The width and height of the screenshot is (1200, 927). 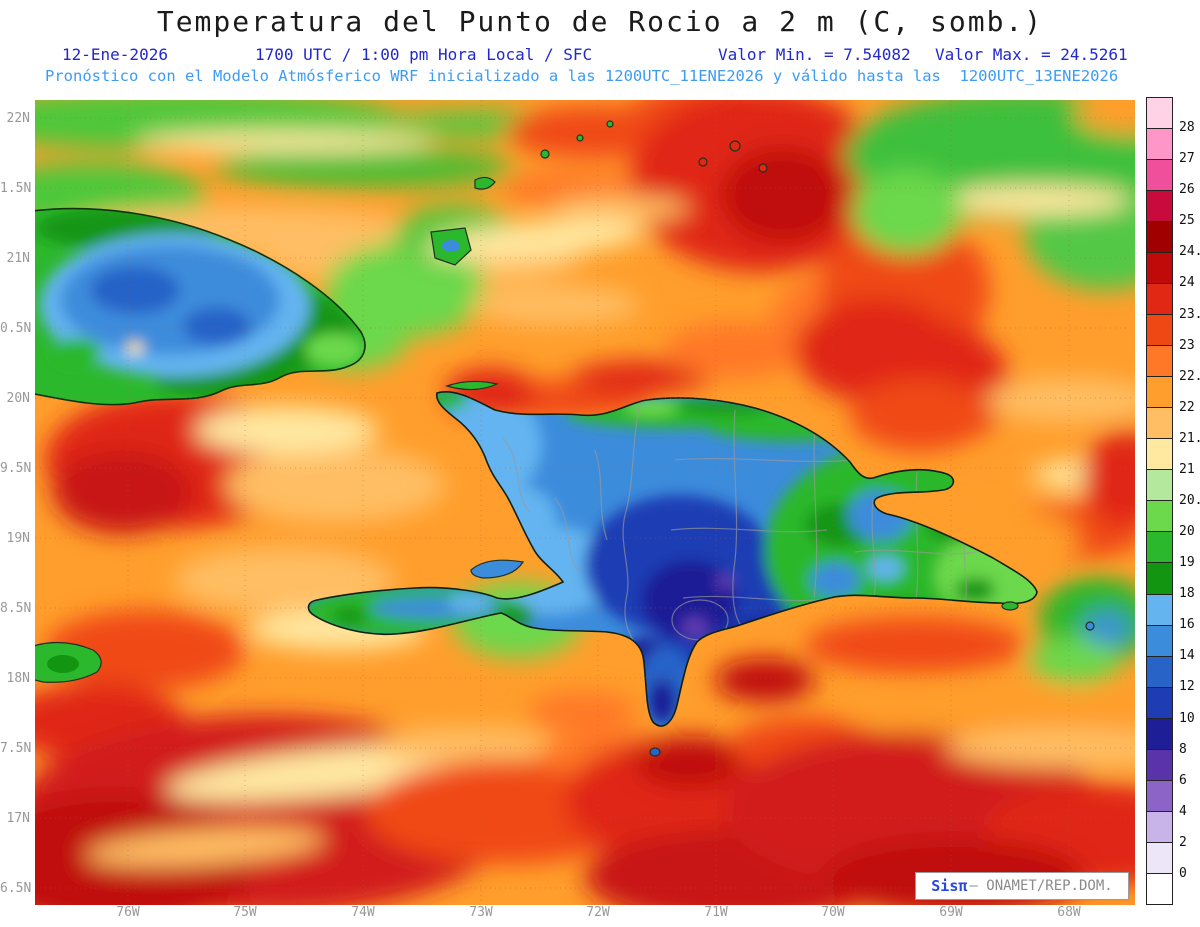 What do you see at coordinates (1187, 625) in the screenshot?
I see `colorbar-tick-label: 16` at bounding box center [1187, 625].